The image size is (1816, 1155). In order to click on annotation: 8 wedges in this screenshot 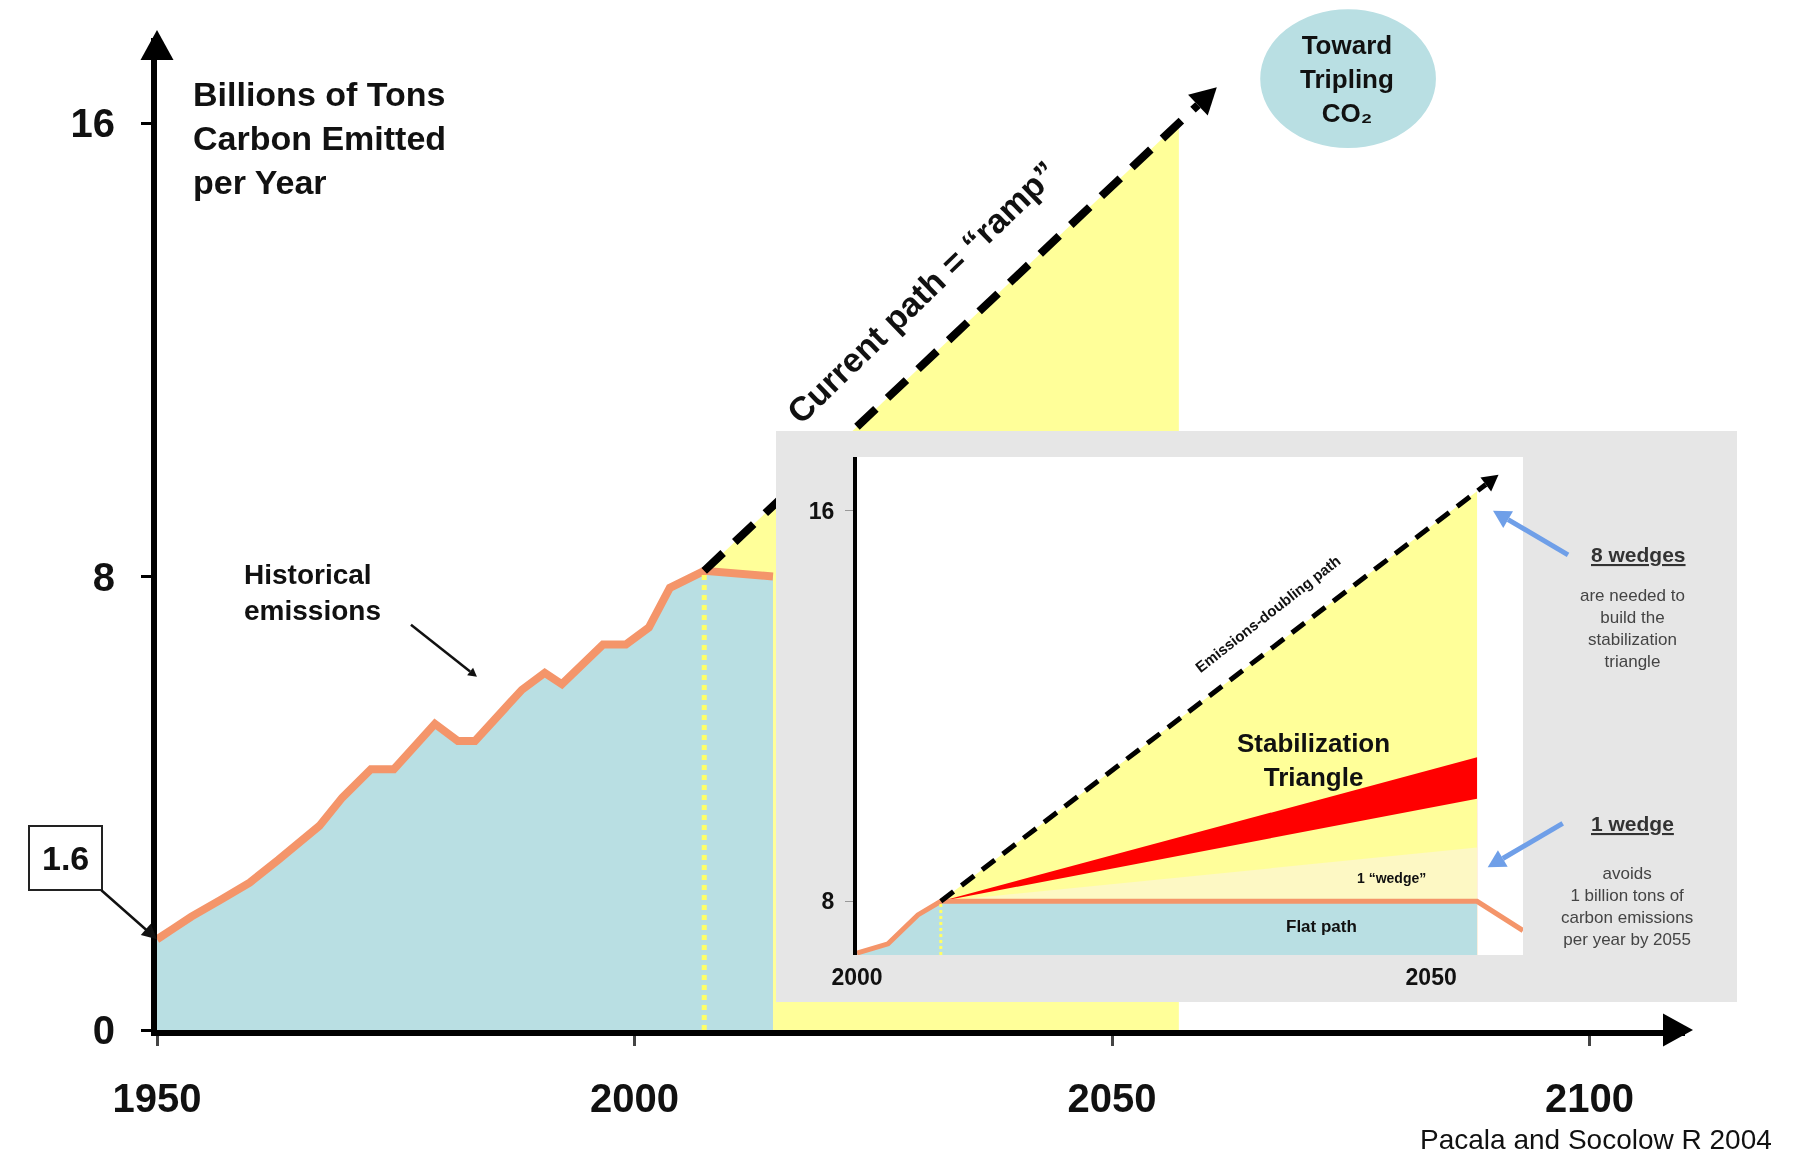, I will do `click(1638, 554)`.